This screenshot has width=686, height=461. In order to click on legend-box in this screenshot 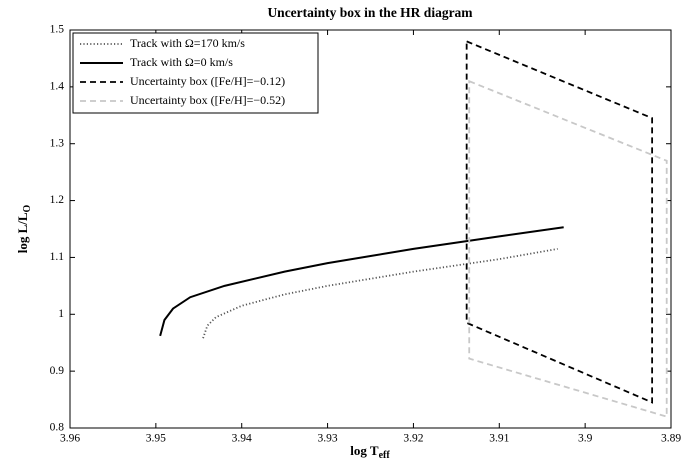, I will do `click(195, 73)`.